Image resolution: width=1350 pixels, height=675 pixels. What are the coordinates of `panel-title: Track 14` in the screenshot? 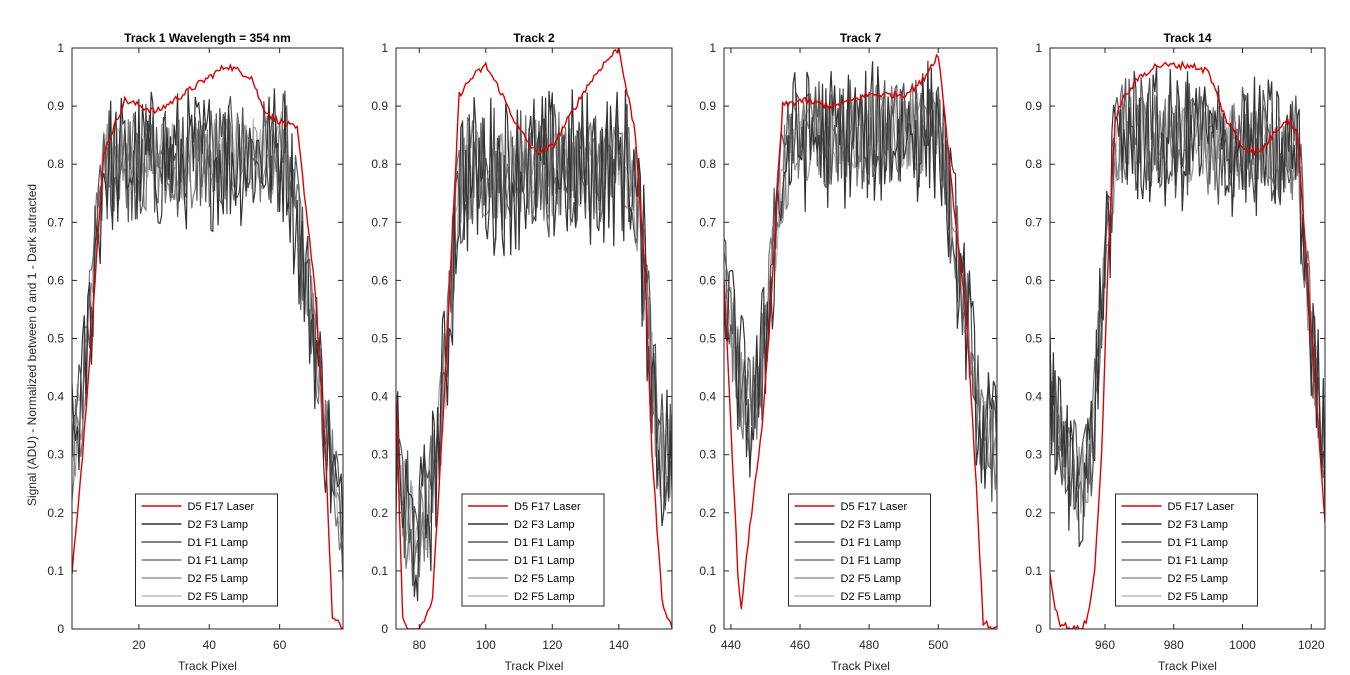 It's located at (1187, 38).